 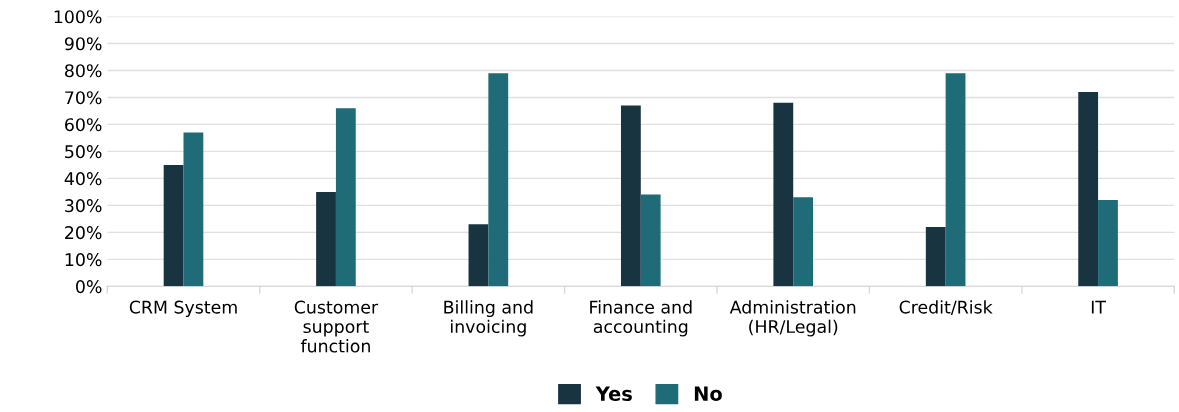 I want to click on y-tick-label: 90%, so click(x=83, y=44).